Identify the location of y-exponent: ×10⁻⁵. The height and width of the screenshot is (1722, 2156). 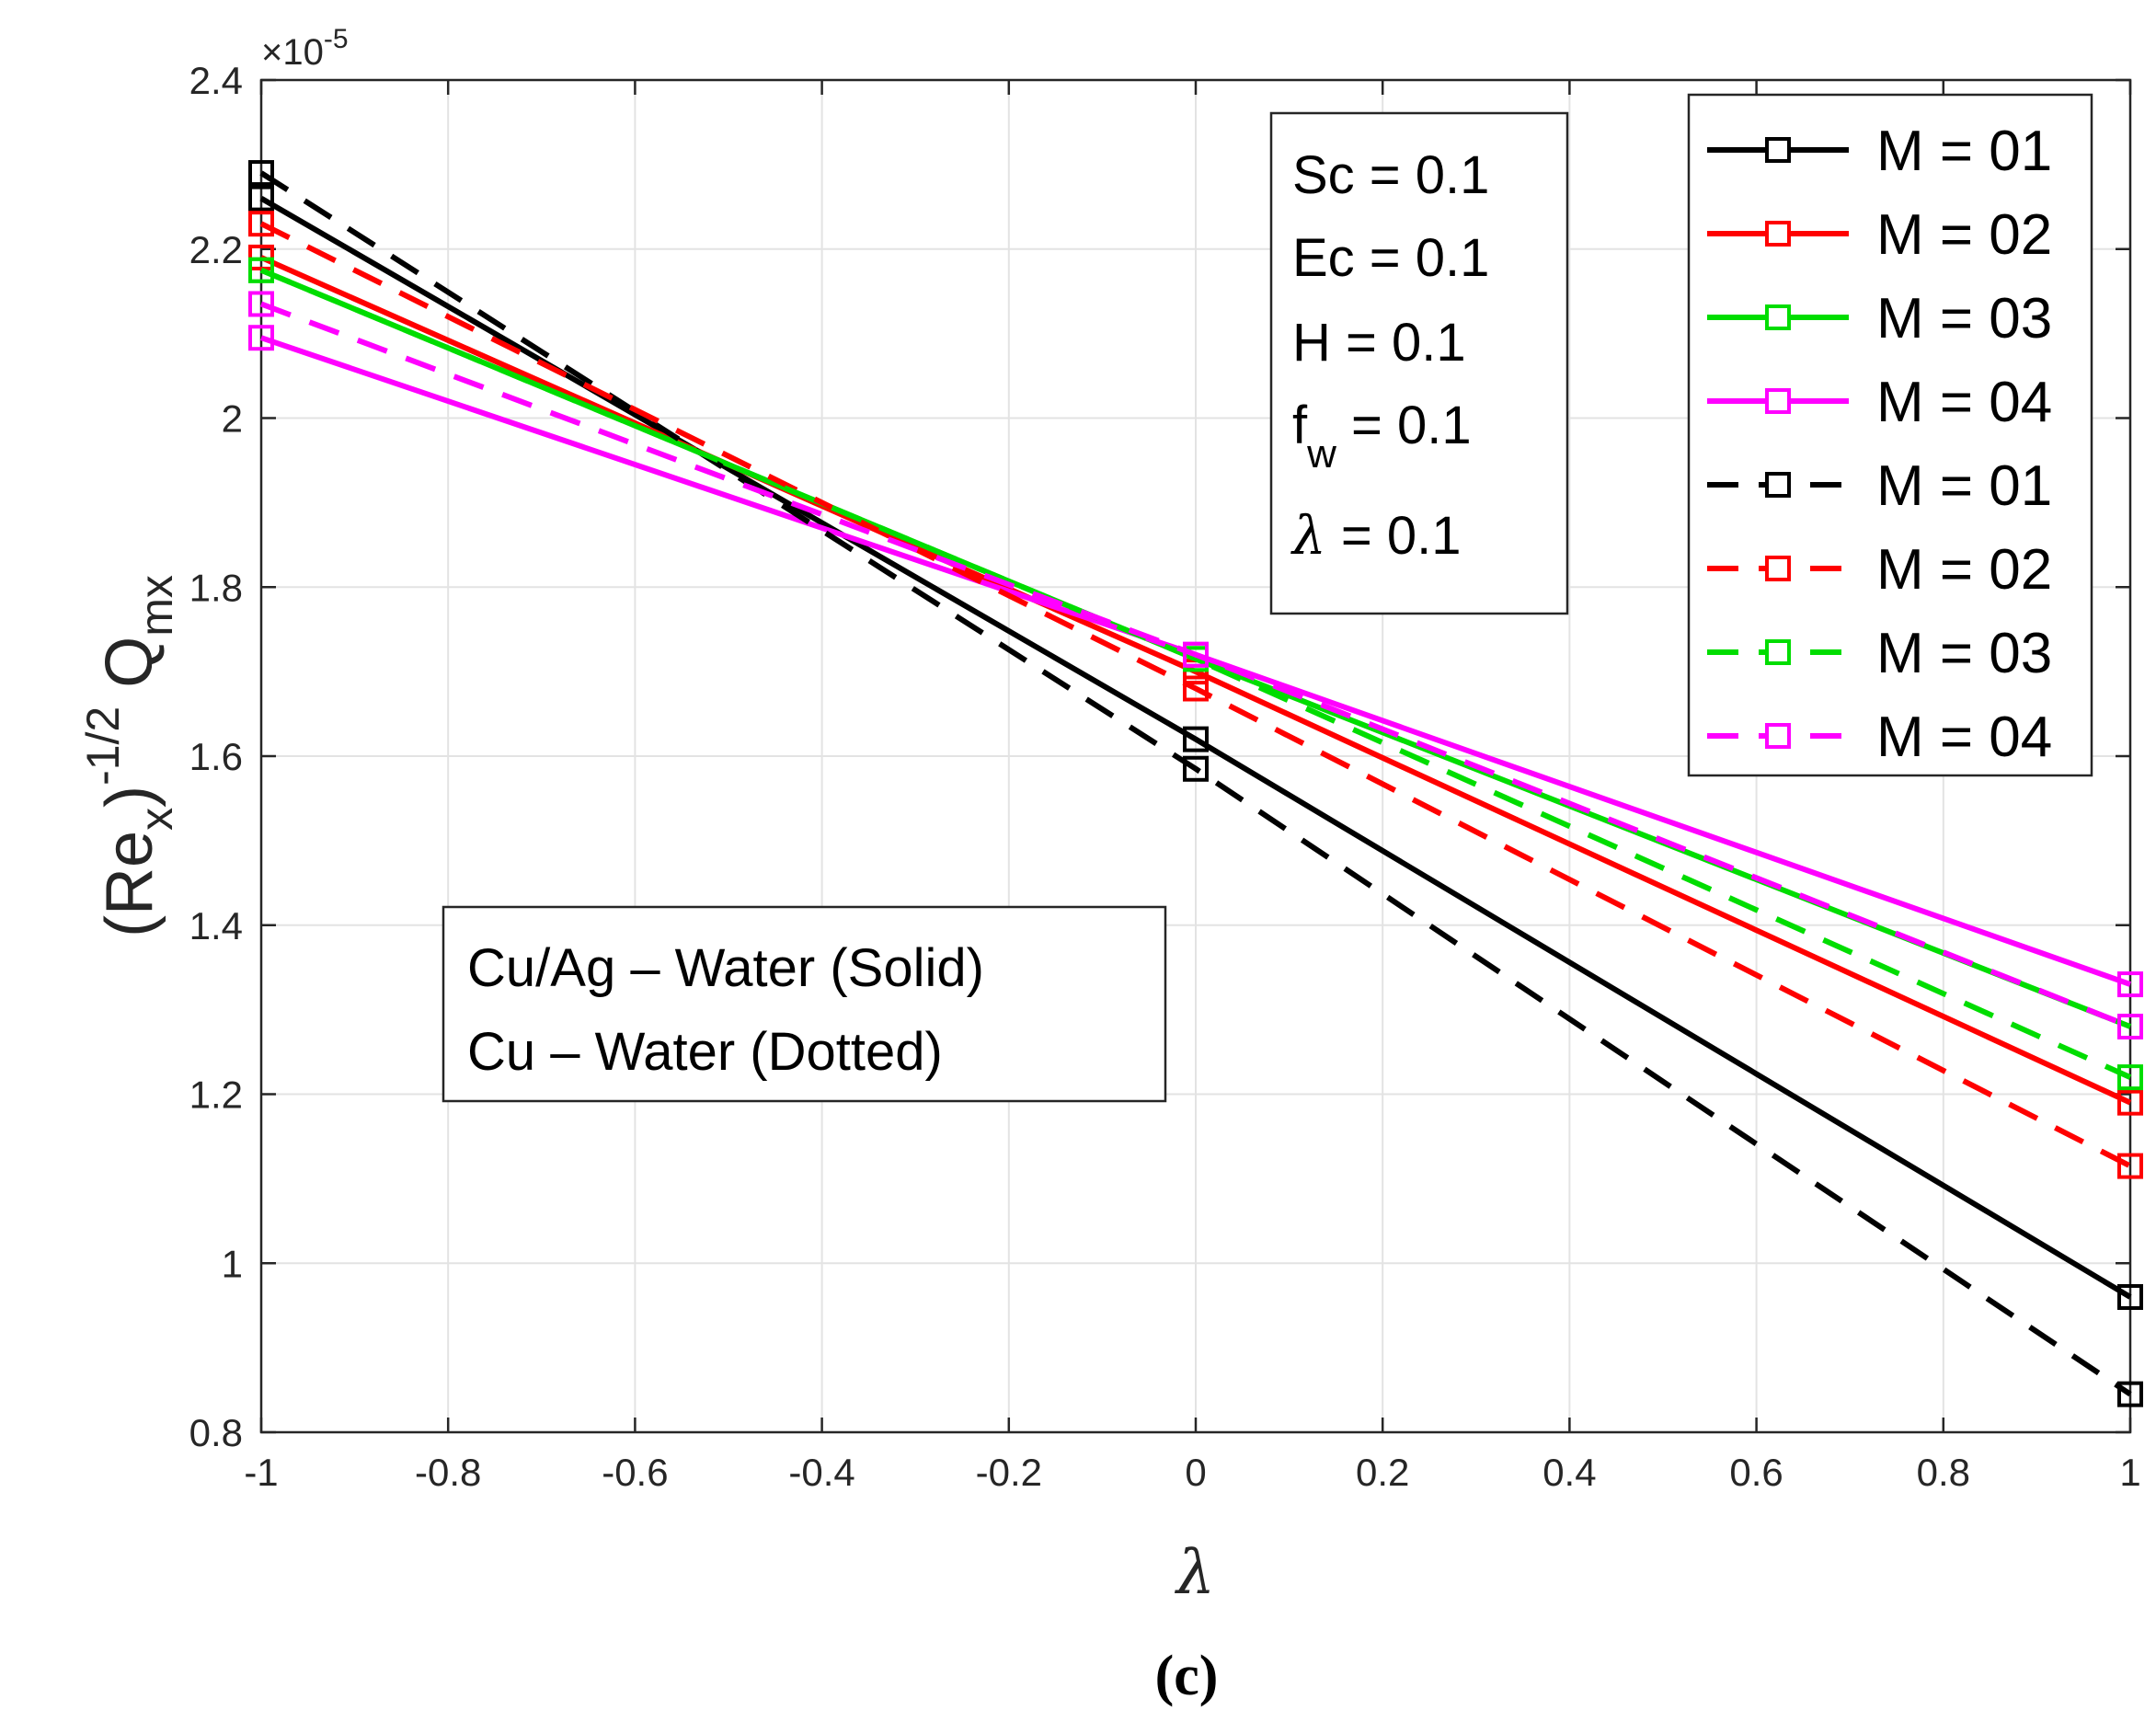
(305, 48).